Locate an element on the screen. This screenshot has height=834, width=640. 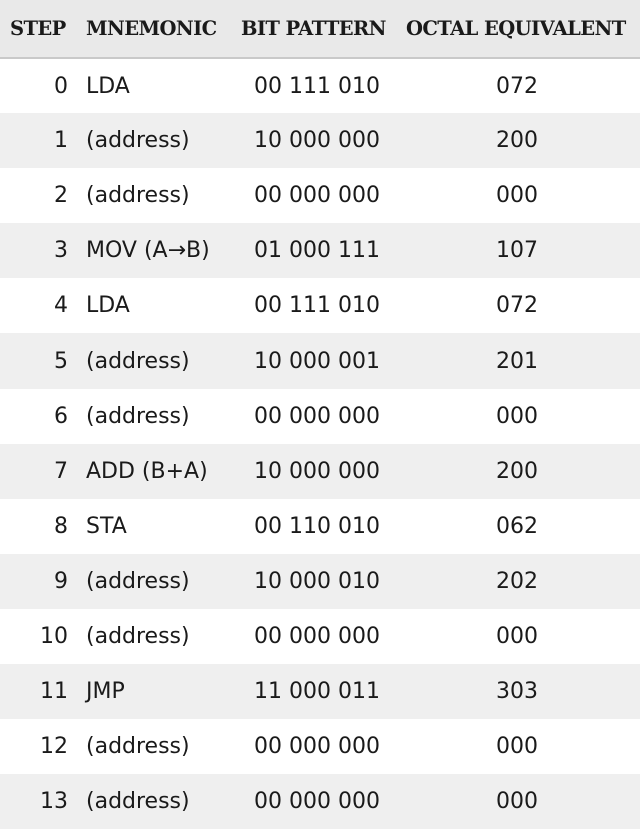
octal-cell: 202 is located at coordinates (517, 581).